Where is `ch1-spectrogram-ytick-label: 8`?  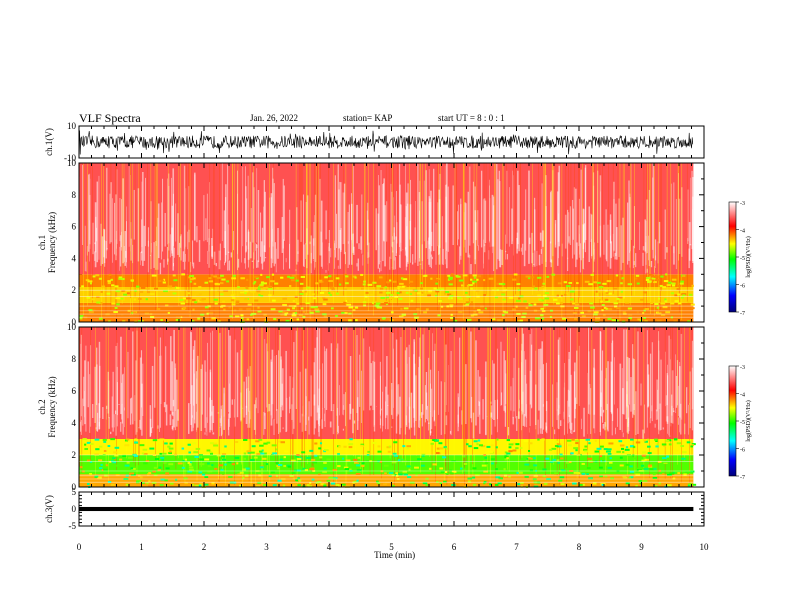
ch1-spectrogram-ytick-label: 8 is located at coordinates (74, 195).